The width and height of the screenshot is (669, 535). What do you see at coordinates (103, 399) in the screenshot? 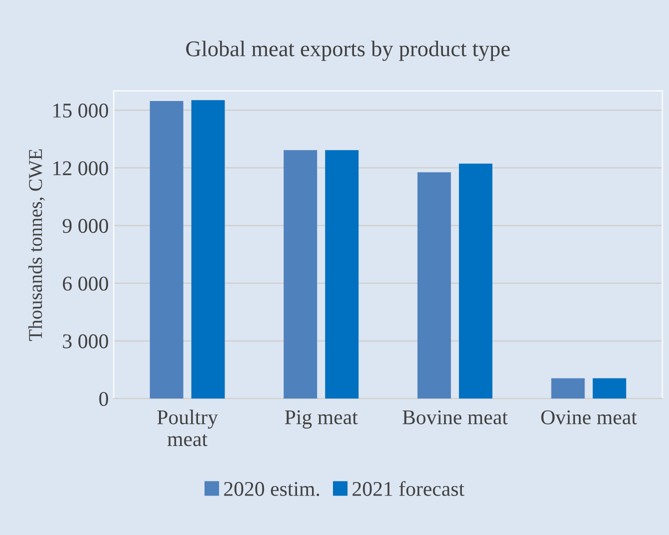
I see `y-tick-label: 0` at bounding box center [103, 399].